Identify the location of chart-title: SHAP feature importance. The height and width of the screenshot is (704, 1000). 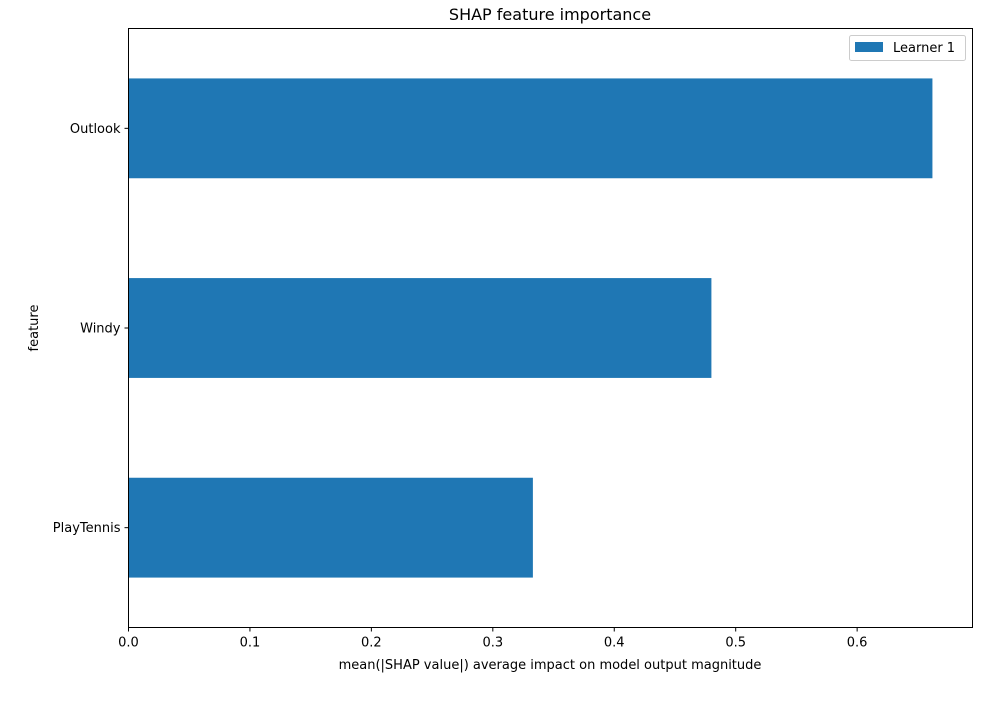
(550, 14).